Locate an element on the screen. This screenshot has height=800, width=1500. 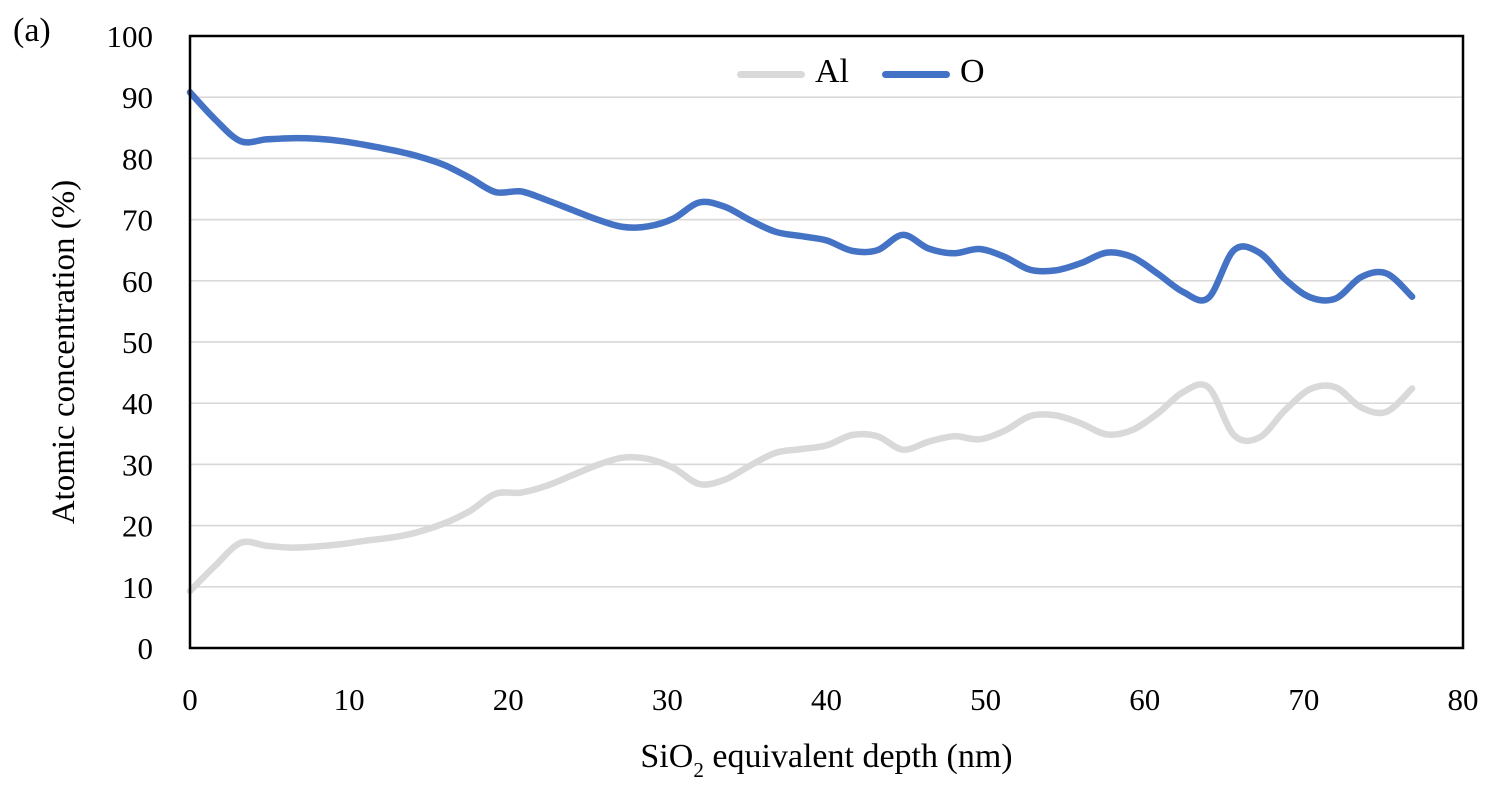
x-tick-label: 50 is located at coordinates (985, 699).